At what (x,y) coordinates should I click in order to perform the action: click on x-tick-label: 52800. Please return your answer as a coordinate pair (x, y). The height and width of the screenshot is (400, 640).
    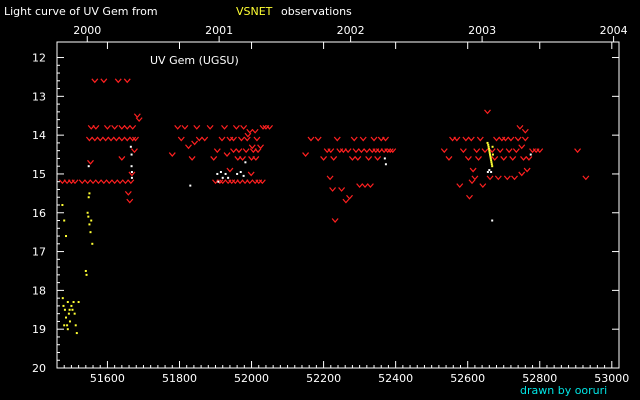
    Looking at the image, I should click on (539, 378).